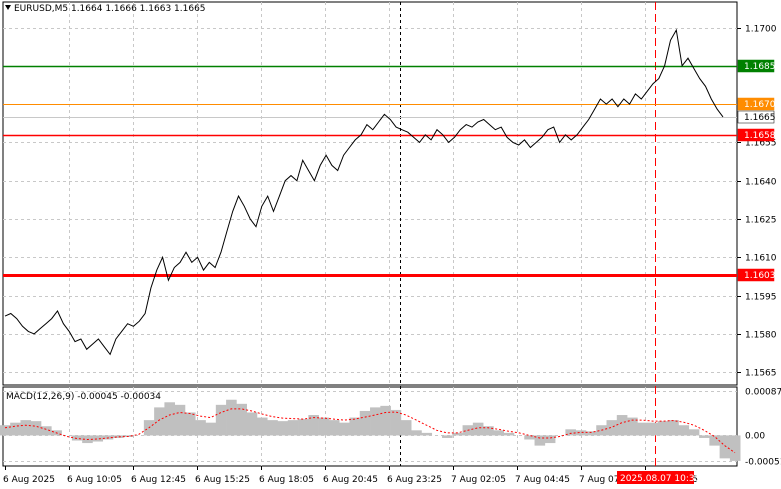 This screenshot has height=489, width=781. I want to click on time-label: 6 Aug 23:25, so click(414, 480).